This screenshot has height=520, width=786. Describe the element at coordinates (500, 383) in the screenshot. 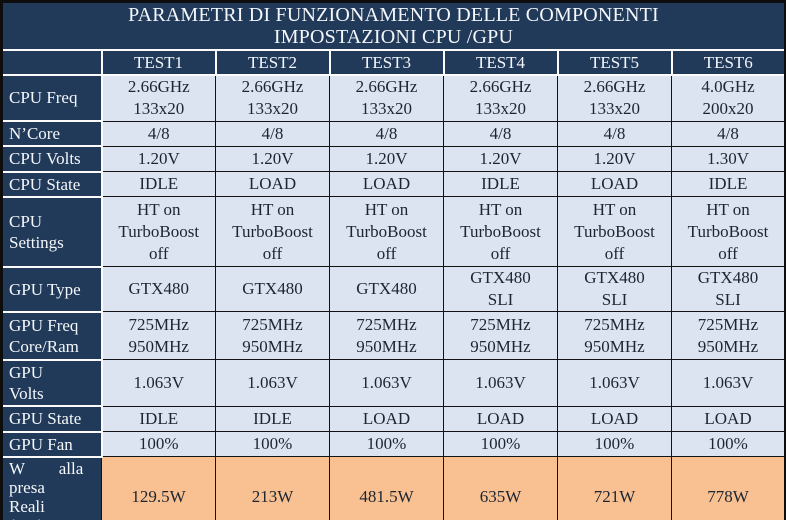

I see `cell-gpu-volts-test4: 1.063V` at that location.